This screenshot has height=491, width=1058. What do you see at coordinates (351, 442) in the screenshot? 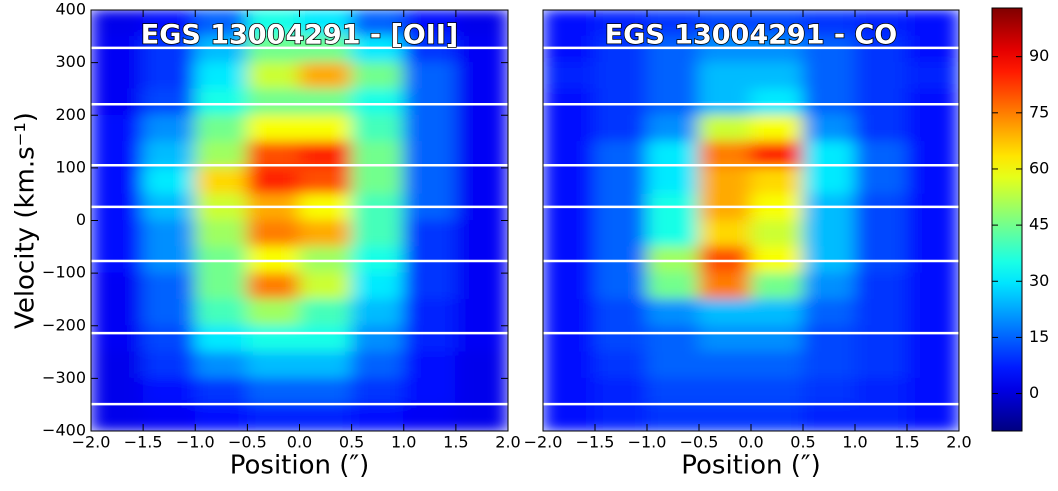
I see `x-tick-label: 0.5` at bounding box center [351, 442].